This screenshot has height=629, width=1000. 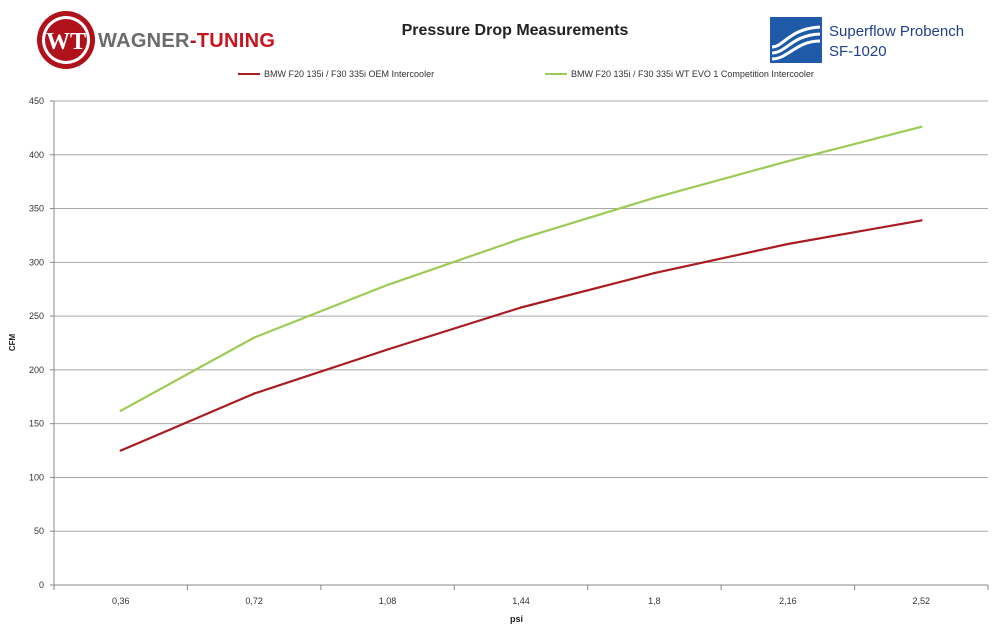 I want to click on x-tick-label: 2,16, so click(x=788, y=601).